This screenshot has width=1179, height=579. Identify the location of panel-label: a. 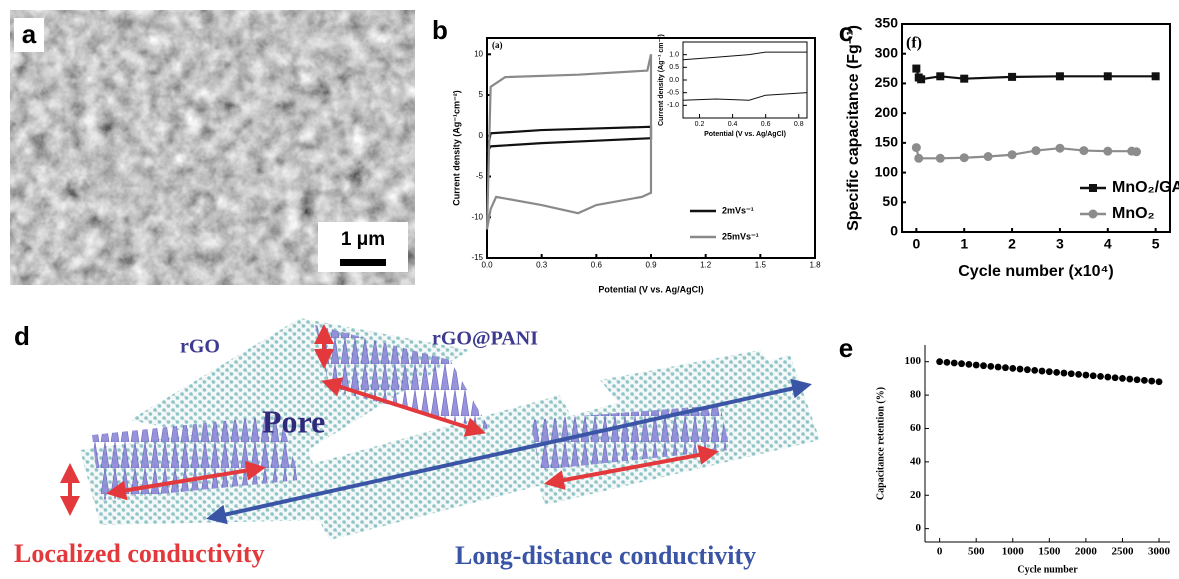
(29, 34).